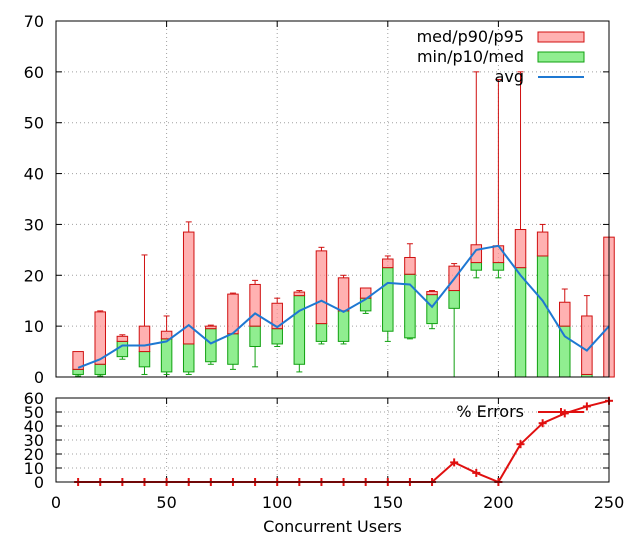 The image size is (640, 540). I want to click on top-y-tick-label: 0, so click(39, 377).